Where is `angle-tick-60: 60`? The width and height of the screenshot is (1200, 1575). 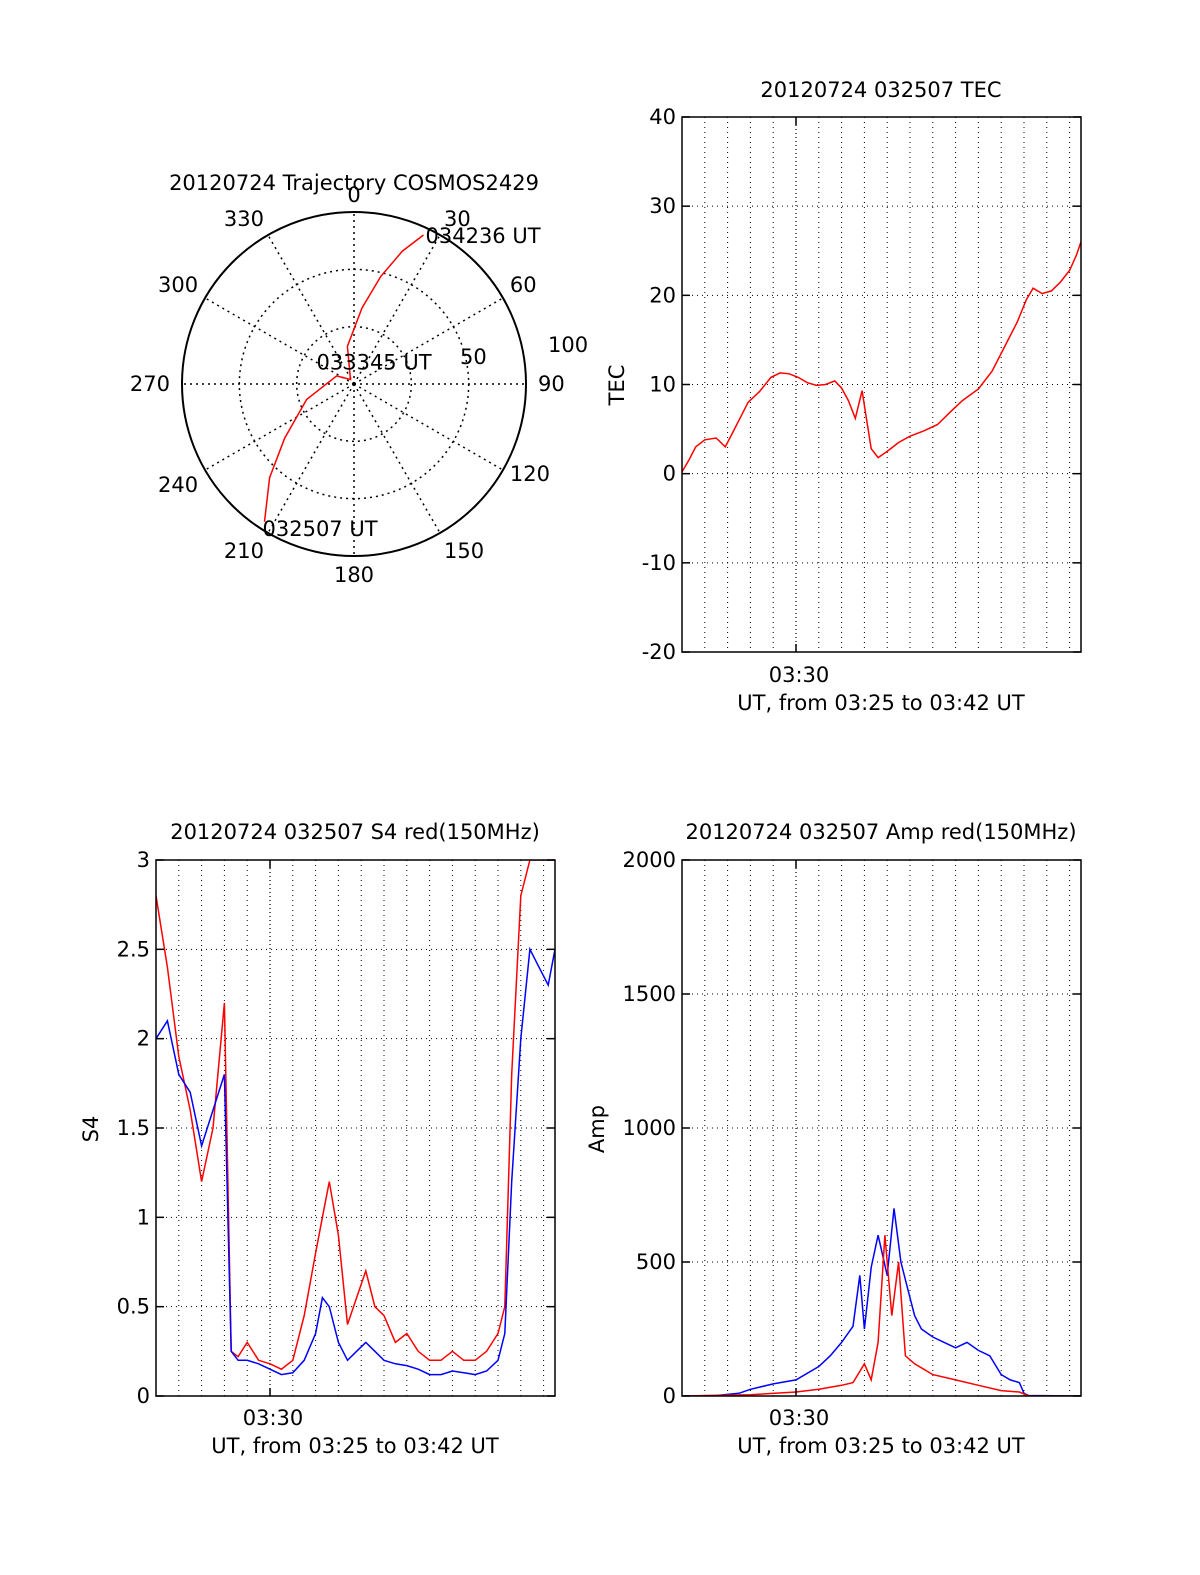
angle-tick-60: 60 is located at coordinates (523, 285).